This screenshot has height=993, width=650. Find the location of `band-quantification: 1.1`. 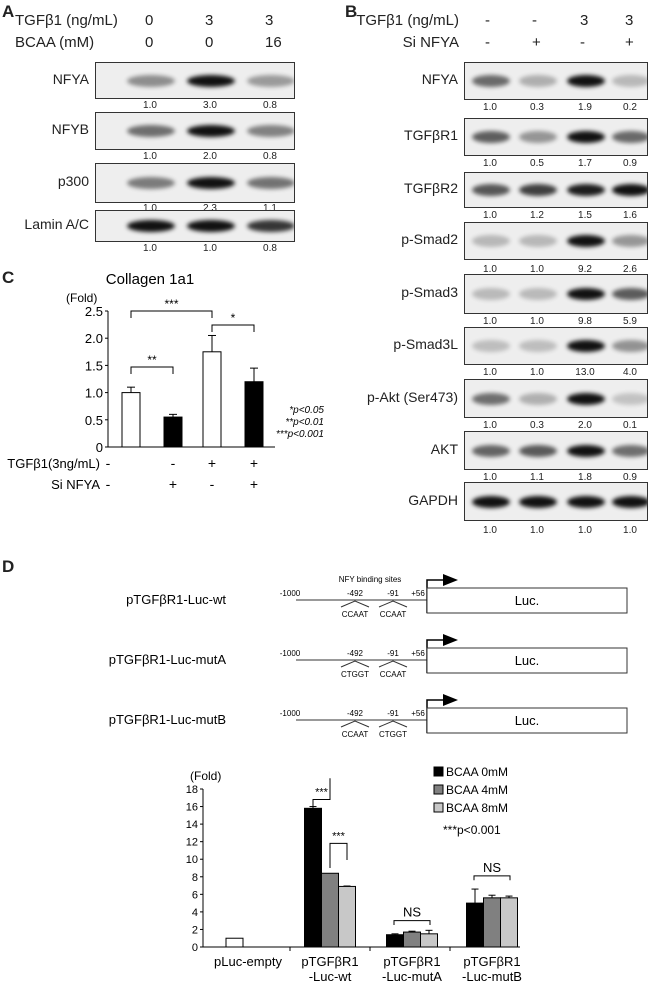

band-quantification: 1.1 is located at coordinates (270, 208).